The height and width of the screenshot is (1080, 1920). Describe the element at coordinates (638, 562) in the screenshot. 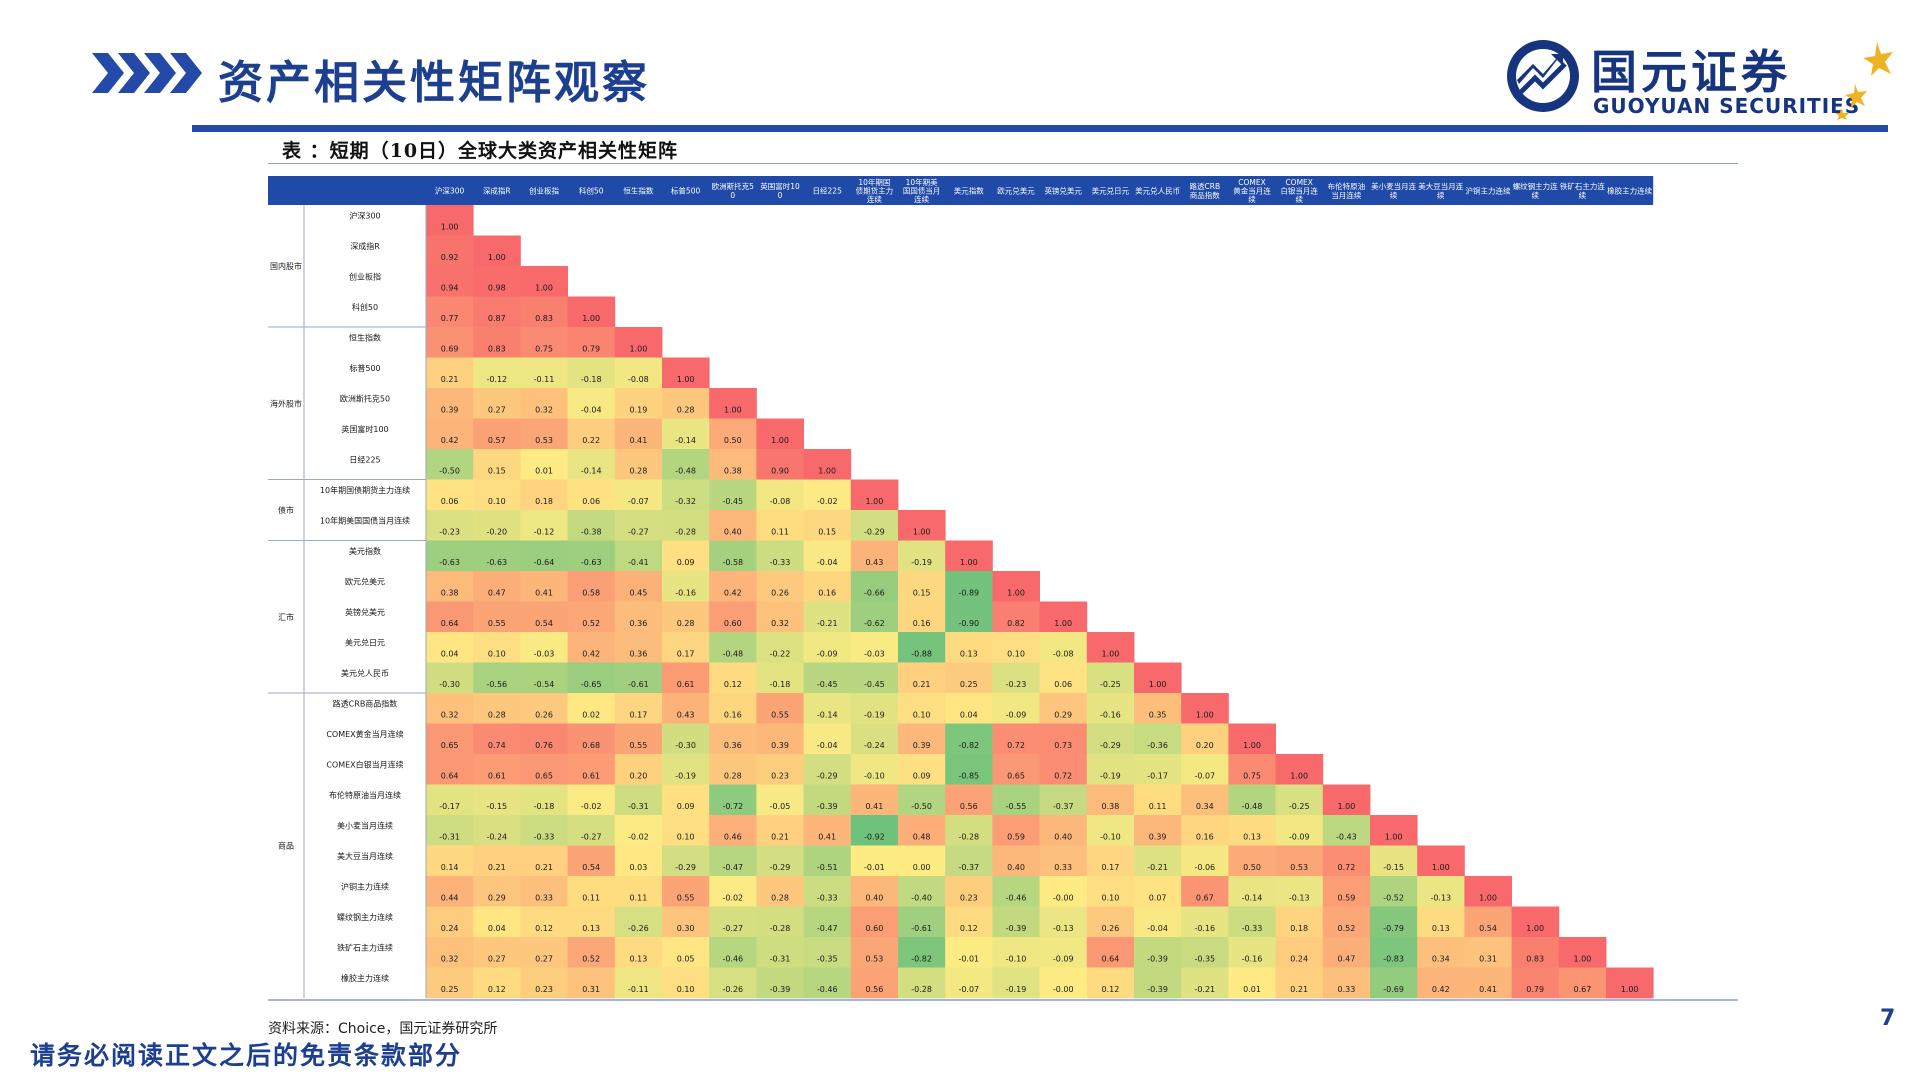

I see `cell-value: -0.41` at that location.